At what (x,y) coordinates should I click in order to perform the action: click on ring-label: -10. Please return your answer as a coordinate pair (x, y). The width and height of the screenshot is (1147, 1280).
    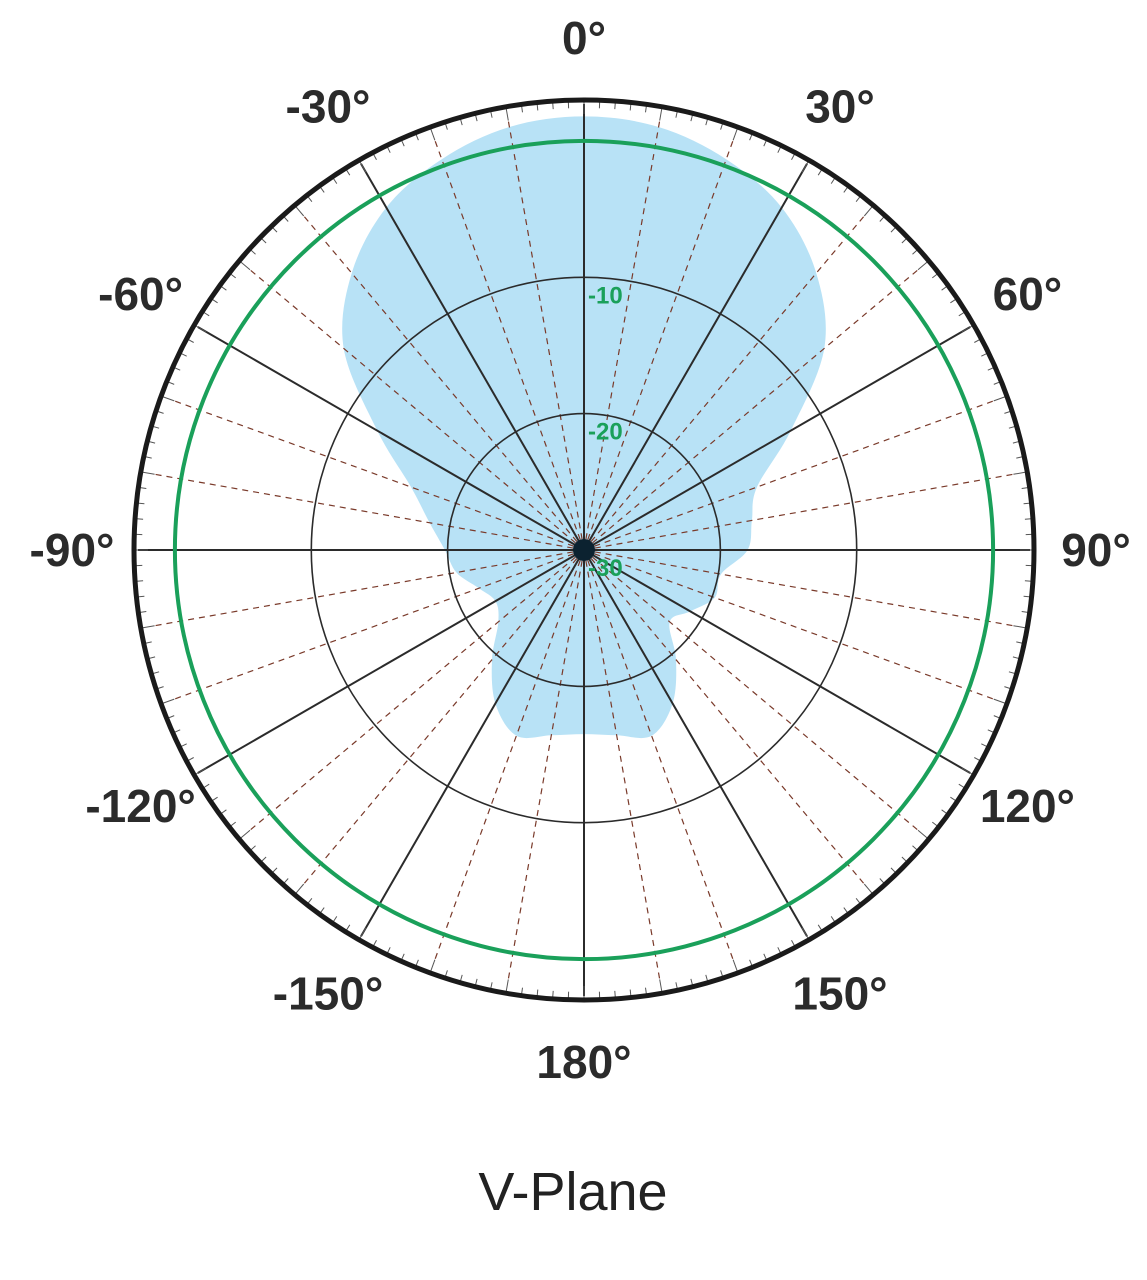
    Looking at the image, I should click on (605, 295).